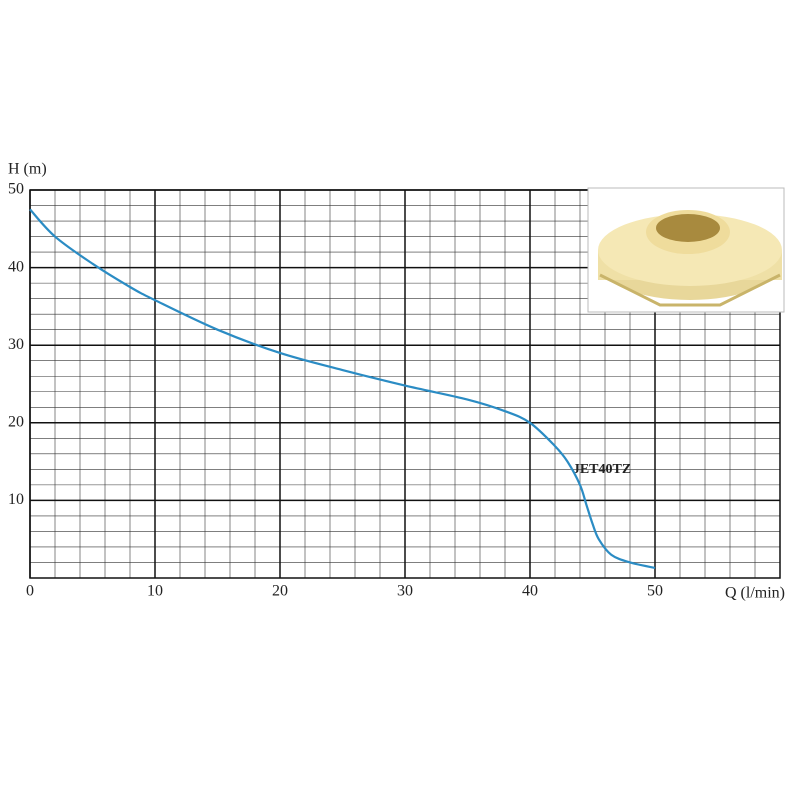  What do you see at coordinates (16, 266) in the screenshot?
I see `y-tick-label: 40` at bounding box center [16, 266].